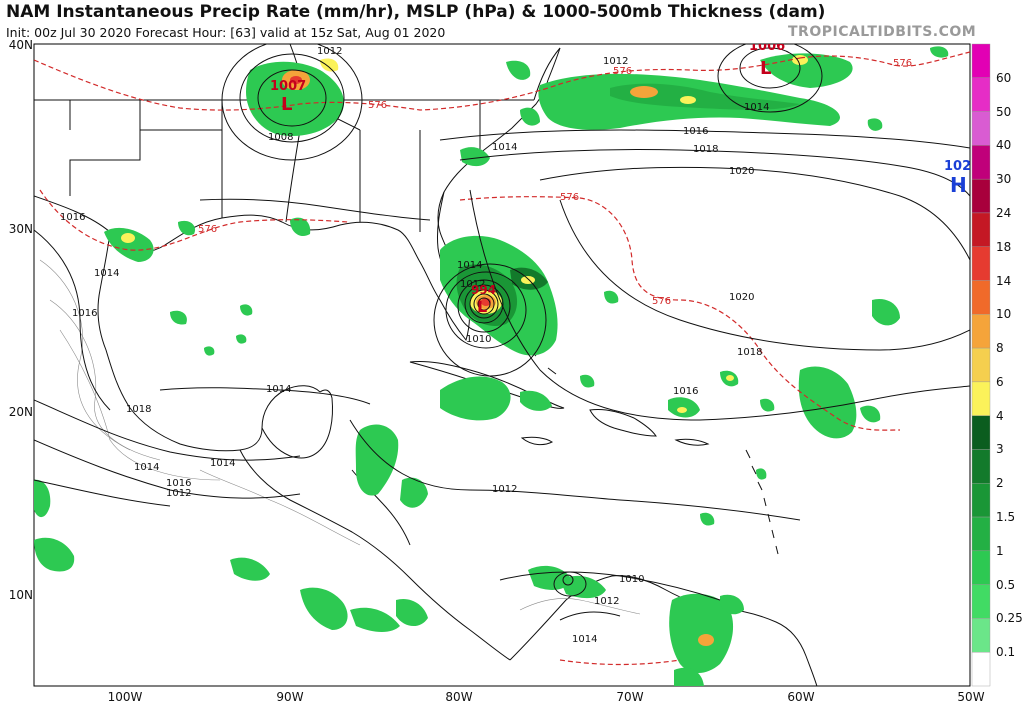 The image size is (1024, 706). Describe the element at coordinates (1004, 145) in the screenshot. I see `colorbar-label: 40` at that location.